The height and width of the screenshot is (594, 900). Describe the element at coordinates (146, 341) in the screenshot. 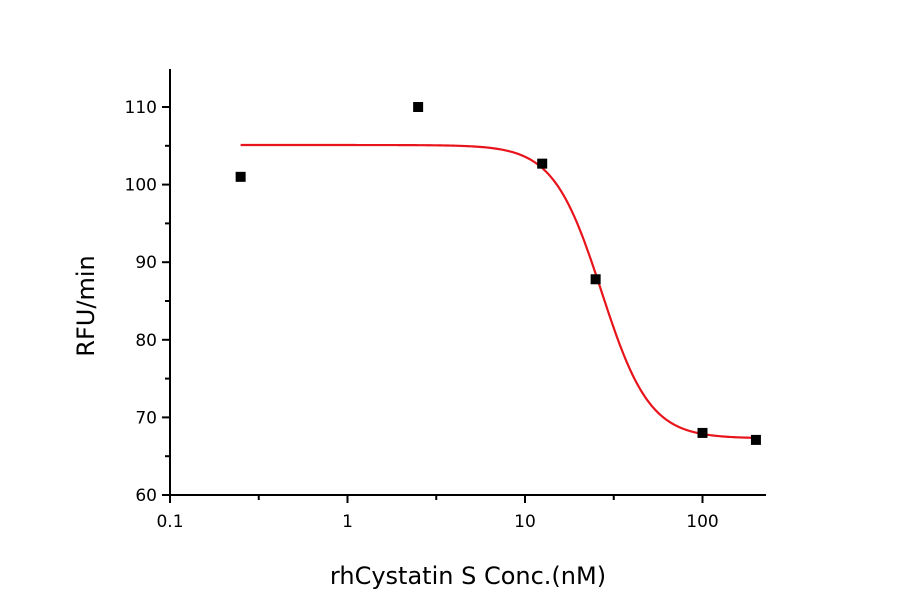

I see `y-tick-label: 80` at that location.